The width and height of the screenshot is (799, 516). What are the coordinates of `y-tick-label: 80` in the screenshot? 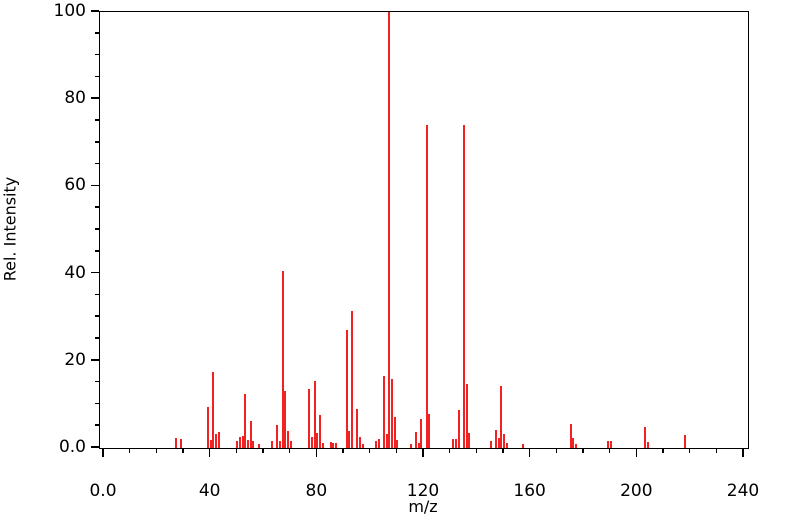 It's located at (75, 98).